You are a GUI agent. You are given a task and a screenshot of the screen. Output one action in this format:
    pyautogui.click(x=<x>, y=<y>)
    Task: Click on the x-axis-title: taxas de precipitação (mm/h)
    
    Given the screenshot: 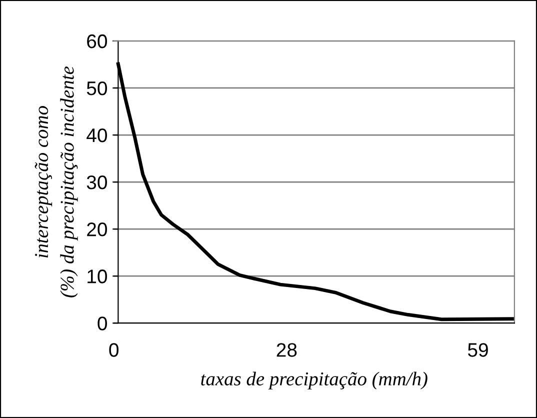 What is the action you would take?
    pyautogui.click(x=314, y=381)
    